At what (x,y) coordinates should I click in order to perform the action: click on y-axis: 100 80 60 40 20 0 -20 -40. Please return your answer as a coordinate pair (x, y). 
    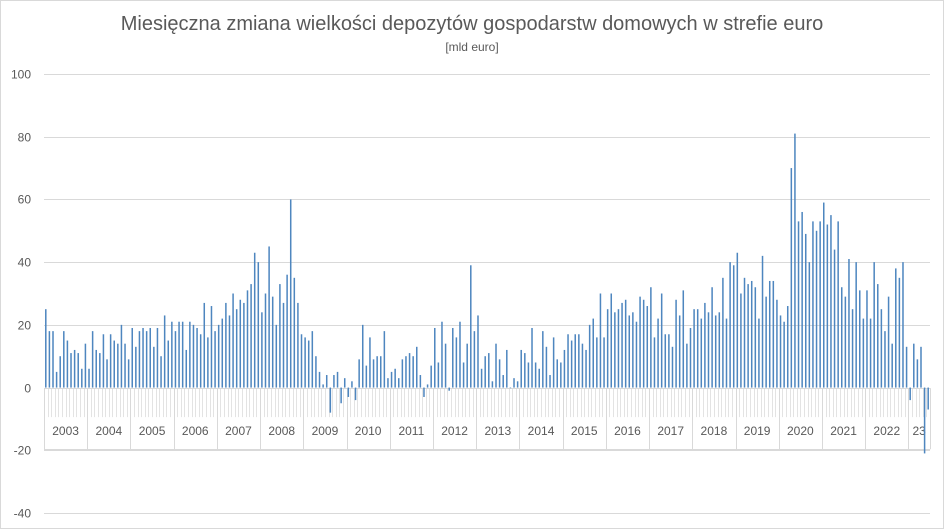
    Looking at the image, I should click on (21, 294).